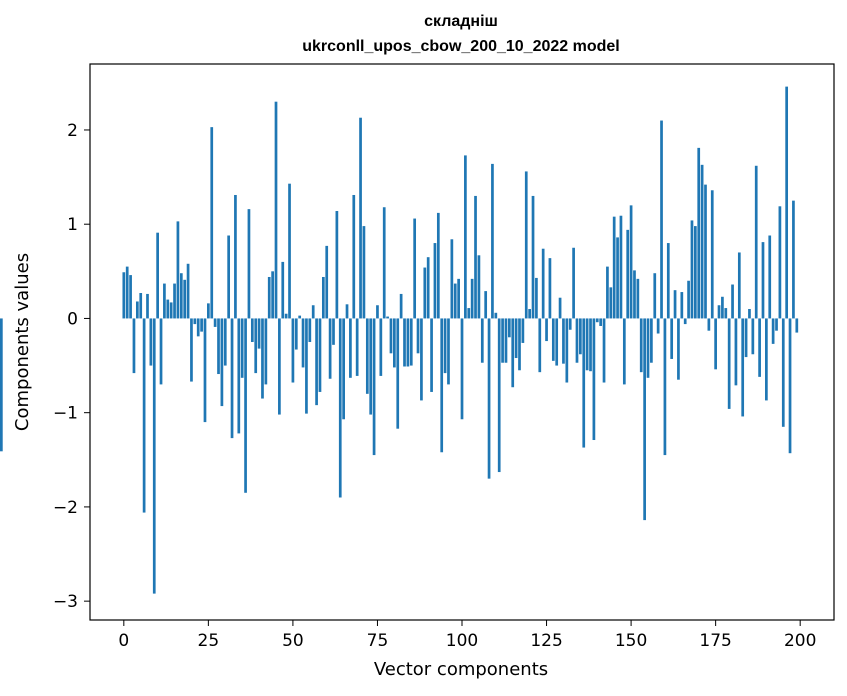  What do you see at coordinates (631, 641) in the screenshot?
I see `x-tick-label: 150` at bounding box center [631, 641].